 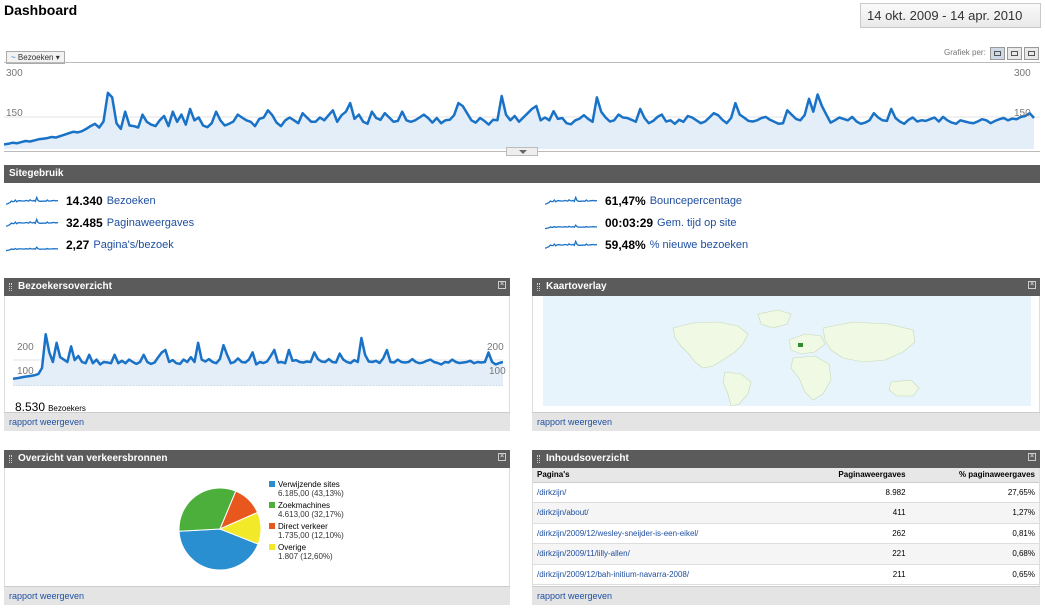 What do you see at coordinates (150, 223) in the screenshot?
I see `stat-label: Paginaweergaves` at bounding box center [150, 223].